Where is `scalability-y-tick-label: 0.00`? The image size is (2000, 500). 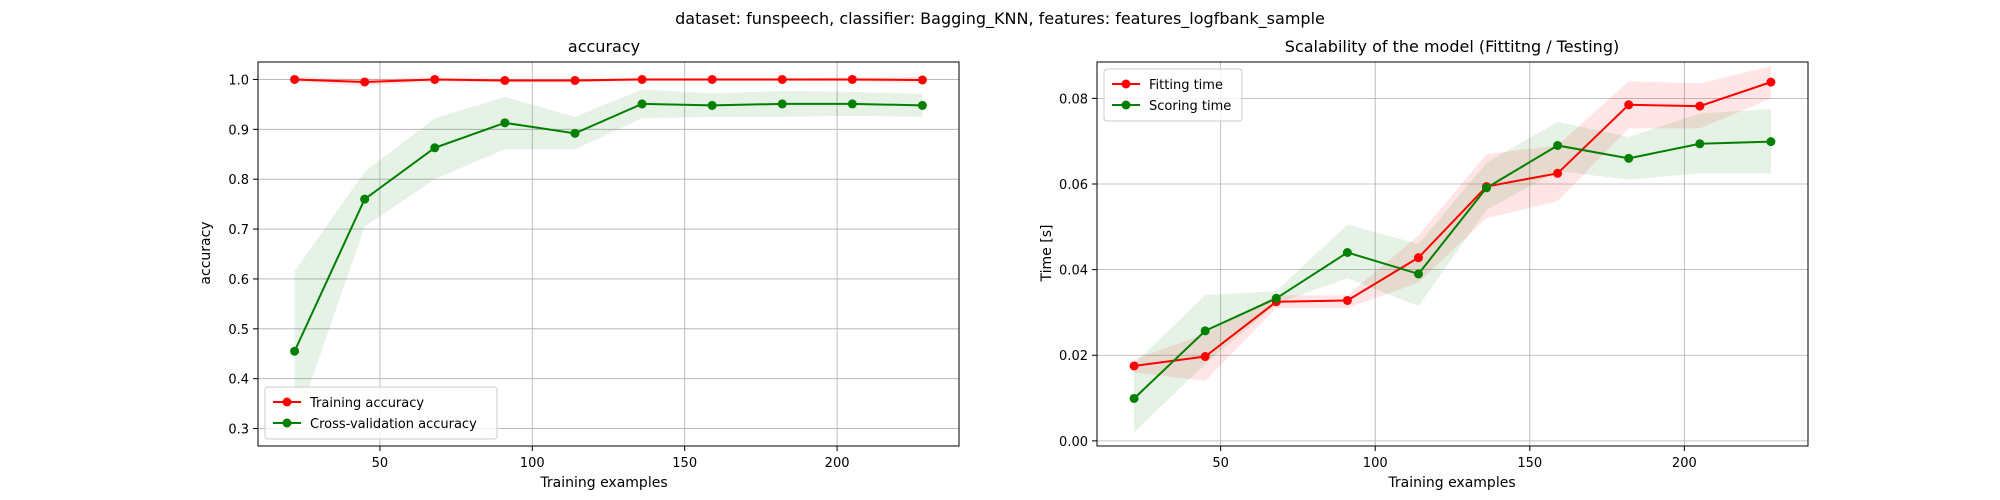
scalability-y-tick-label: 0.00 is located at coordinates (1073, 442).